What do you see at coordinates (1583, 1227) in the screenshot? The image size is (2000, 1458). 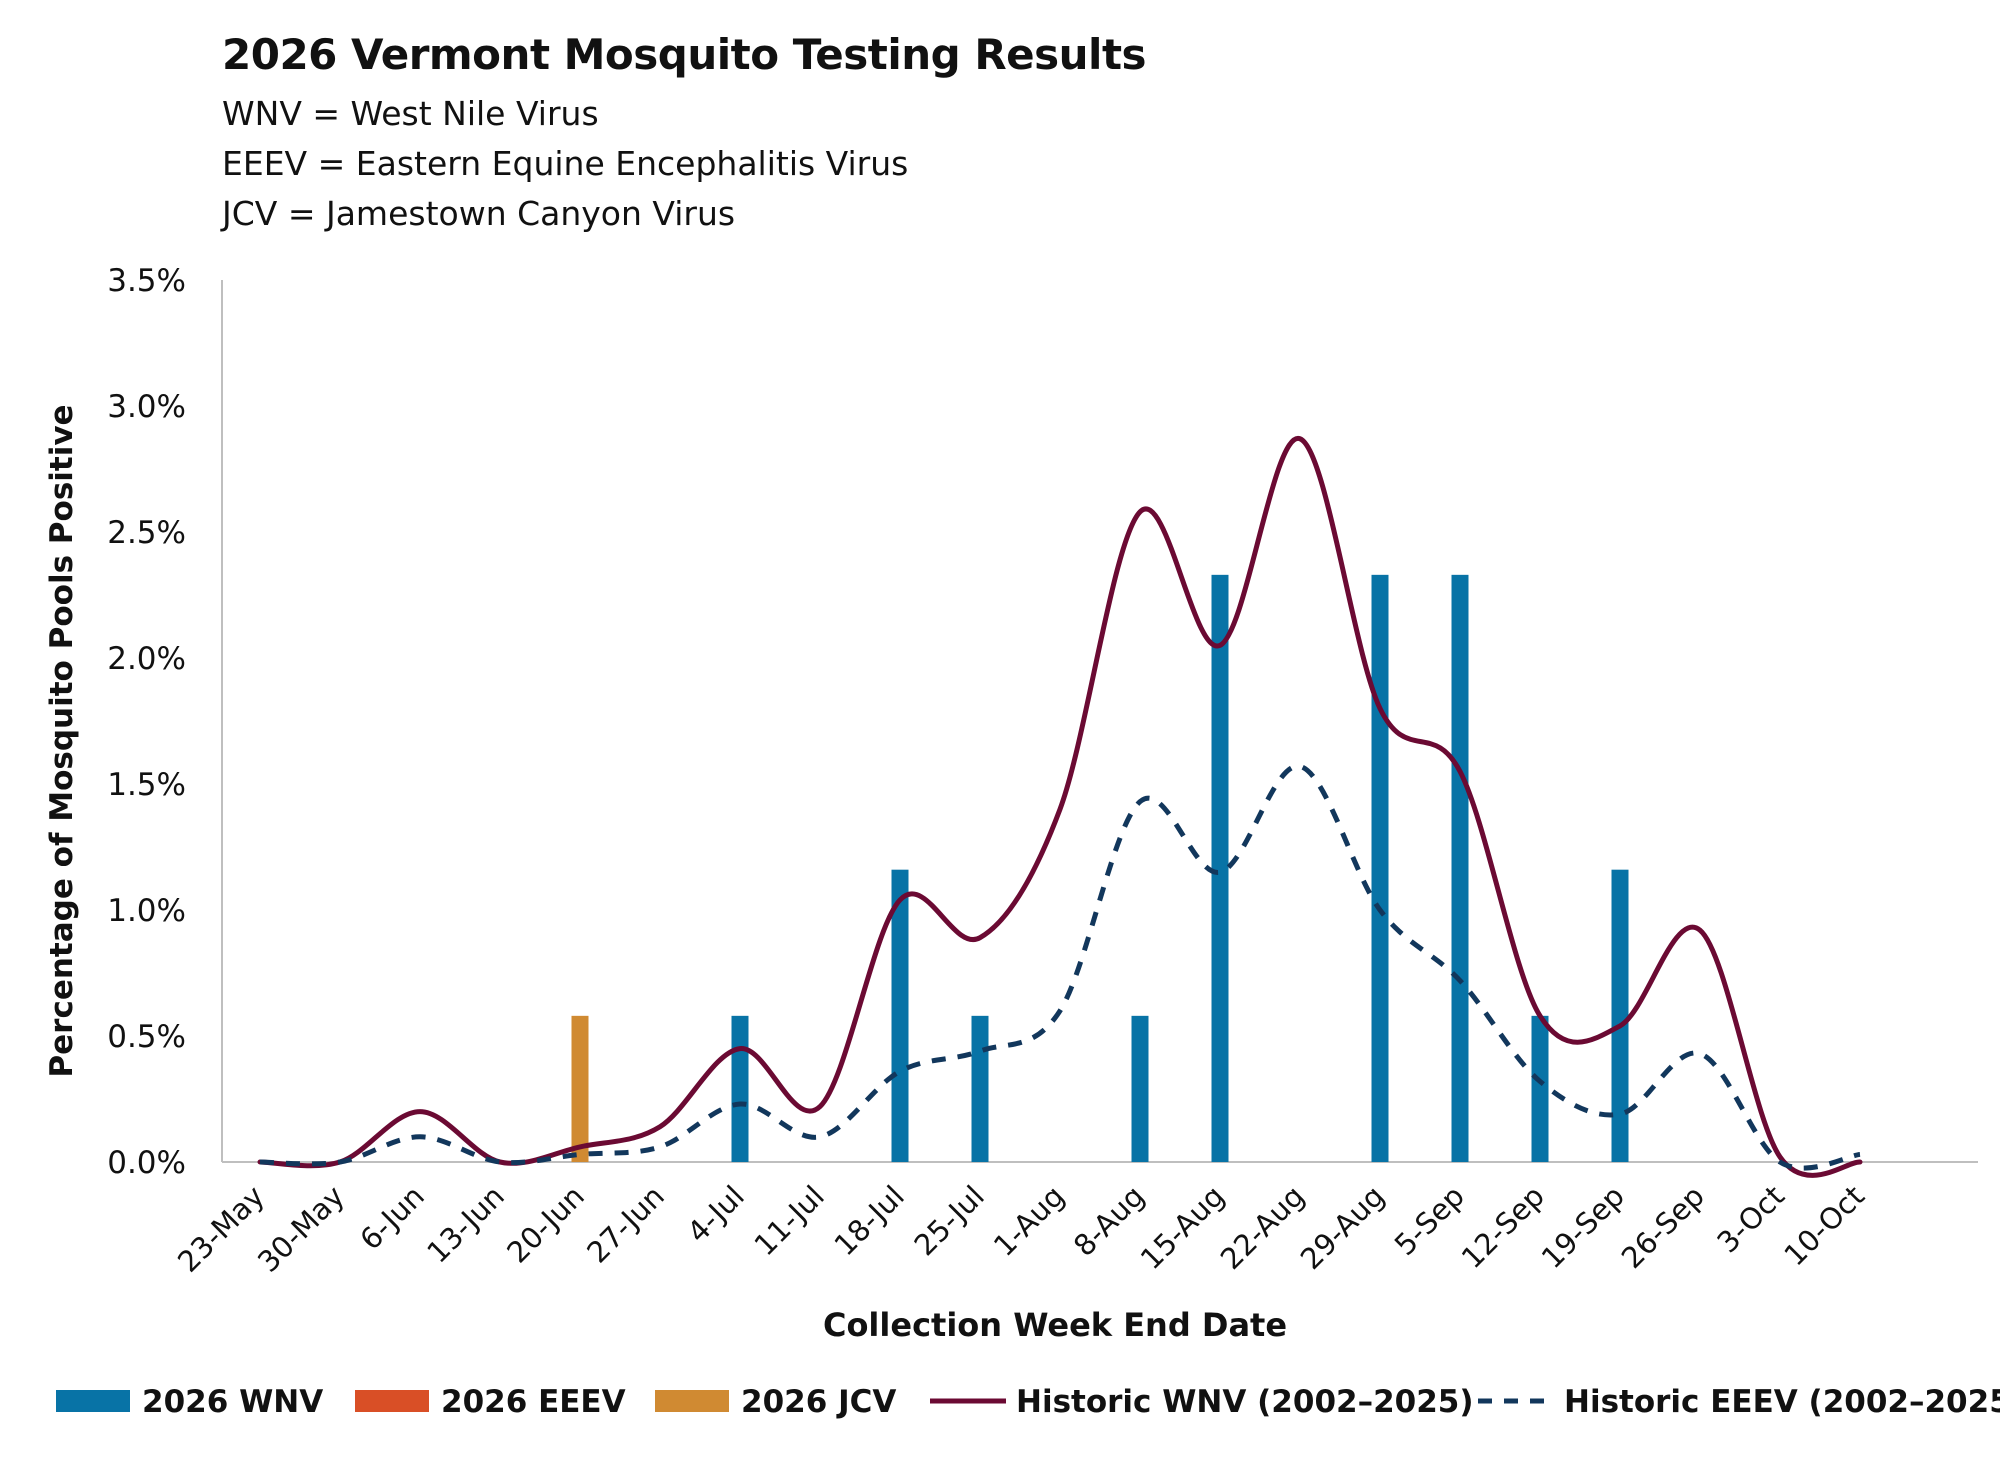 I see `x-tick-label: 19-Sep` at bounding box center [1583, 1227].